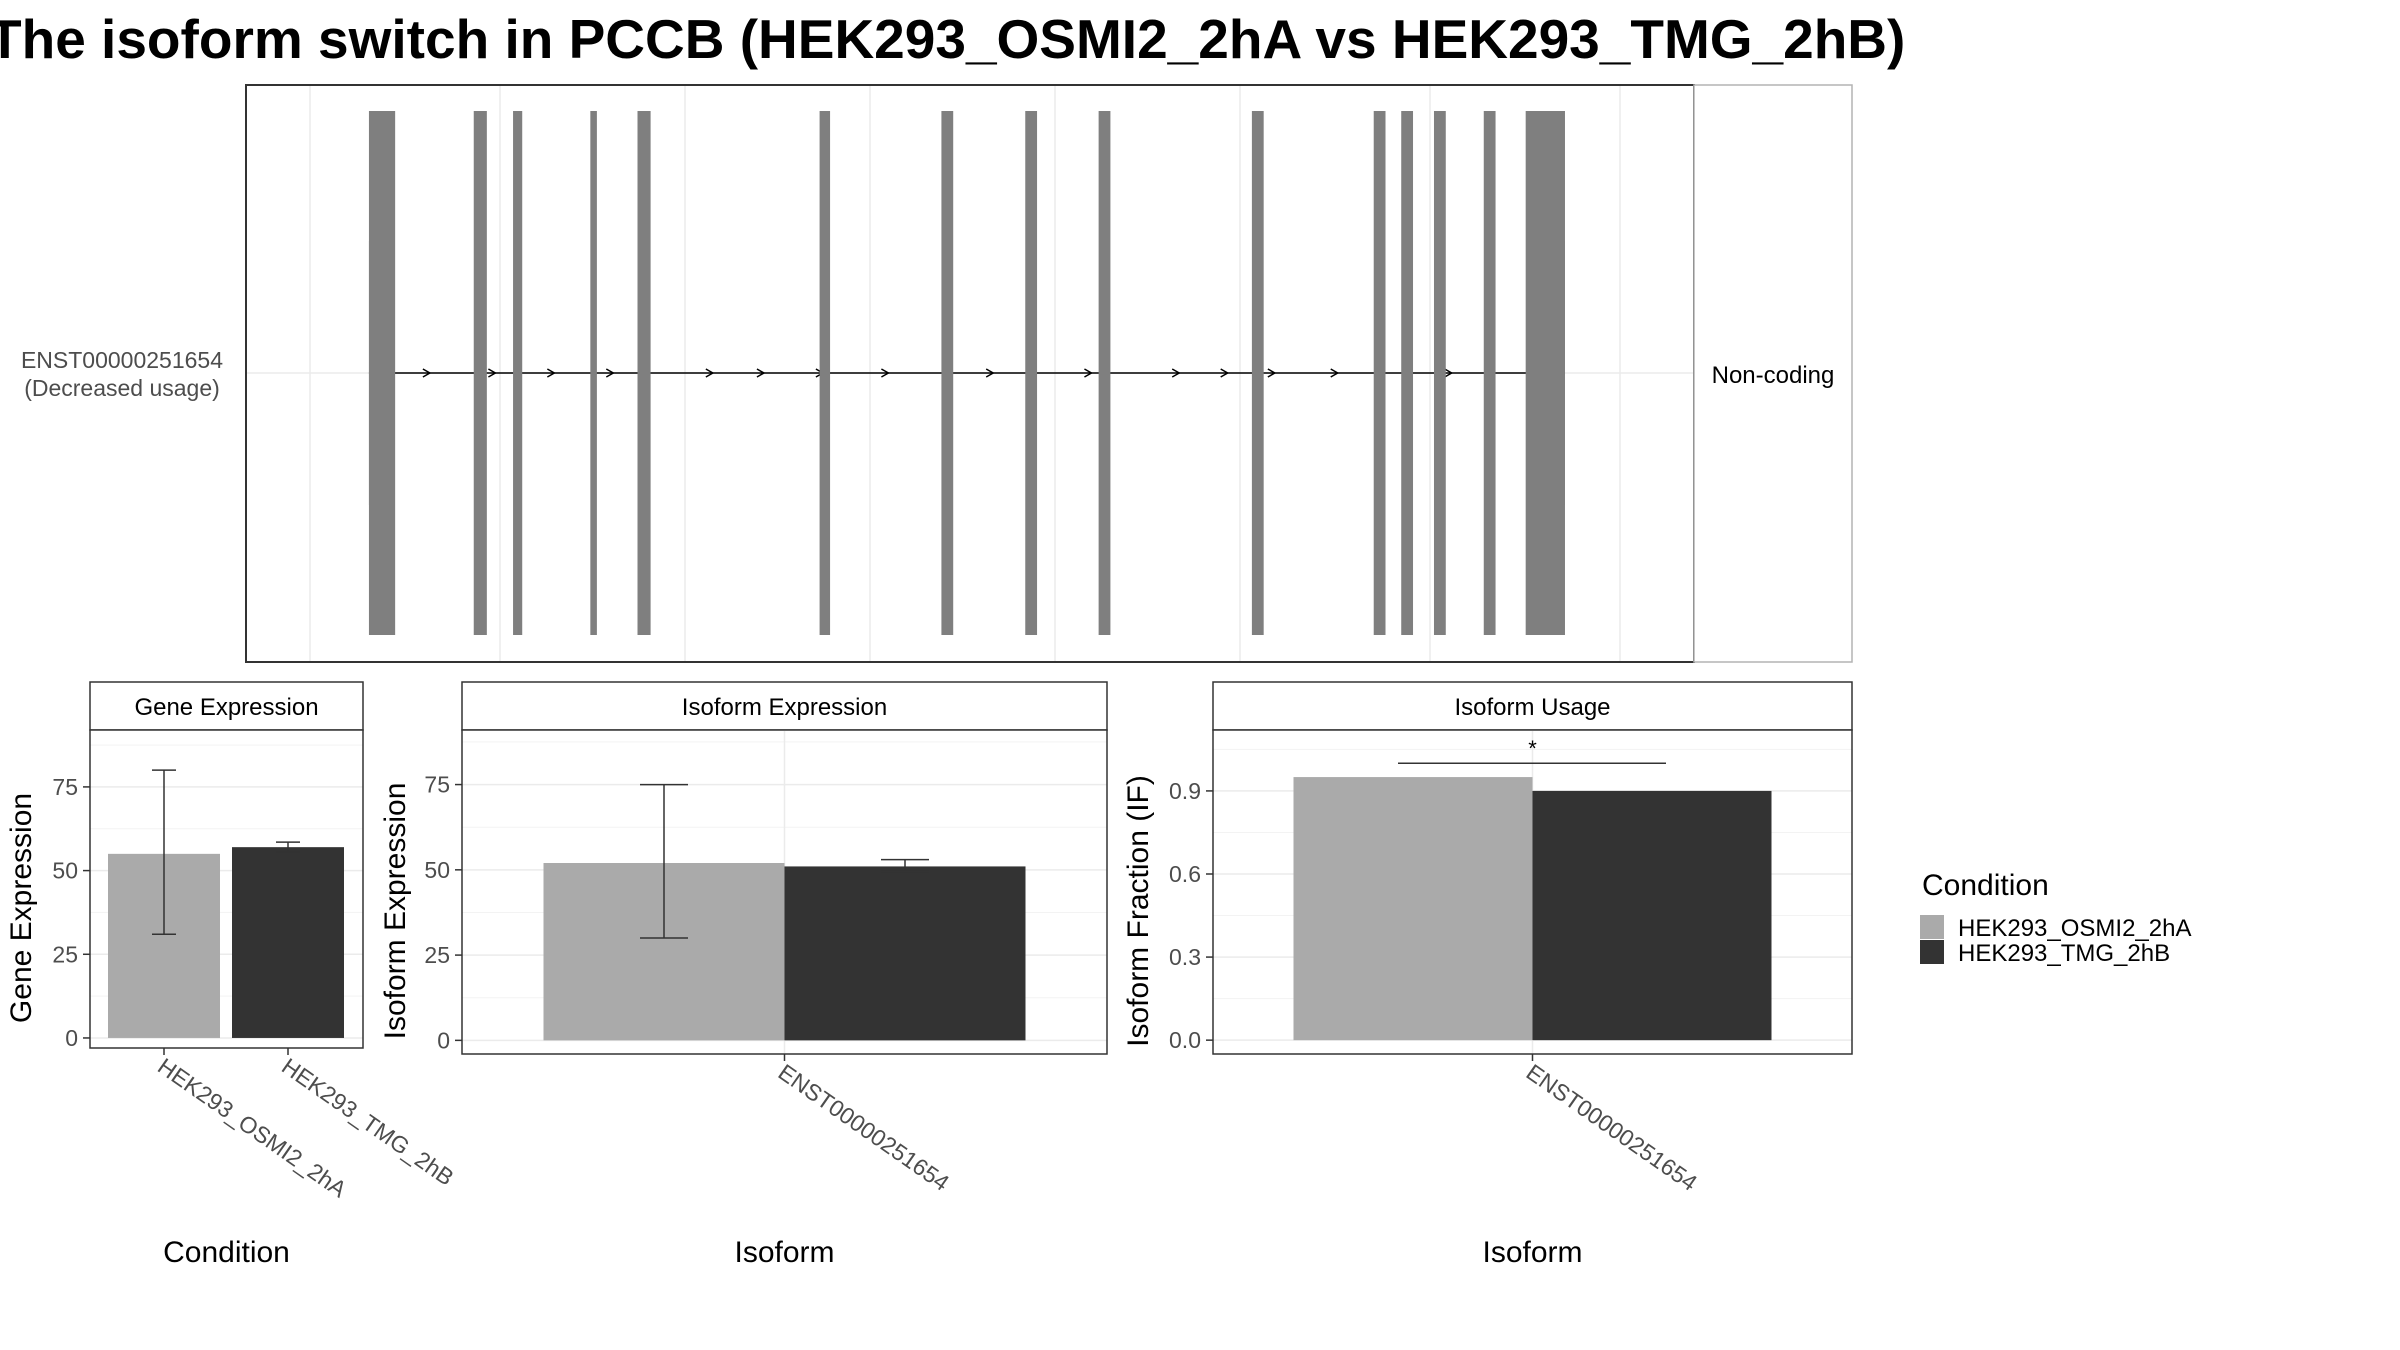 This screenshot has height=1350, width=2400. What do you see at coordinates (1532, 1252) in the screenshot?
I see `isoform-usage-xlabel: Isoform` at bounding box center [1532, 1252].